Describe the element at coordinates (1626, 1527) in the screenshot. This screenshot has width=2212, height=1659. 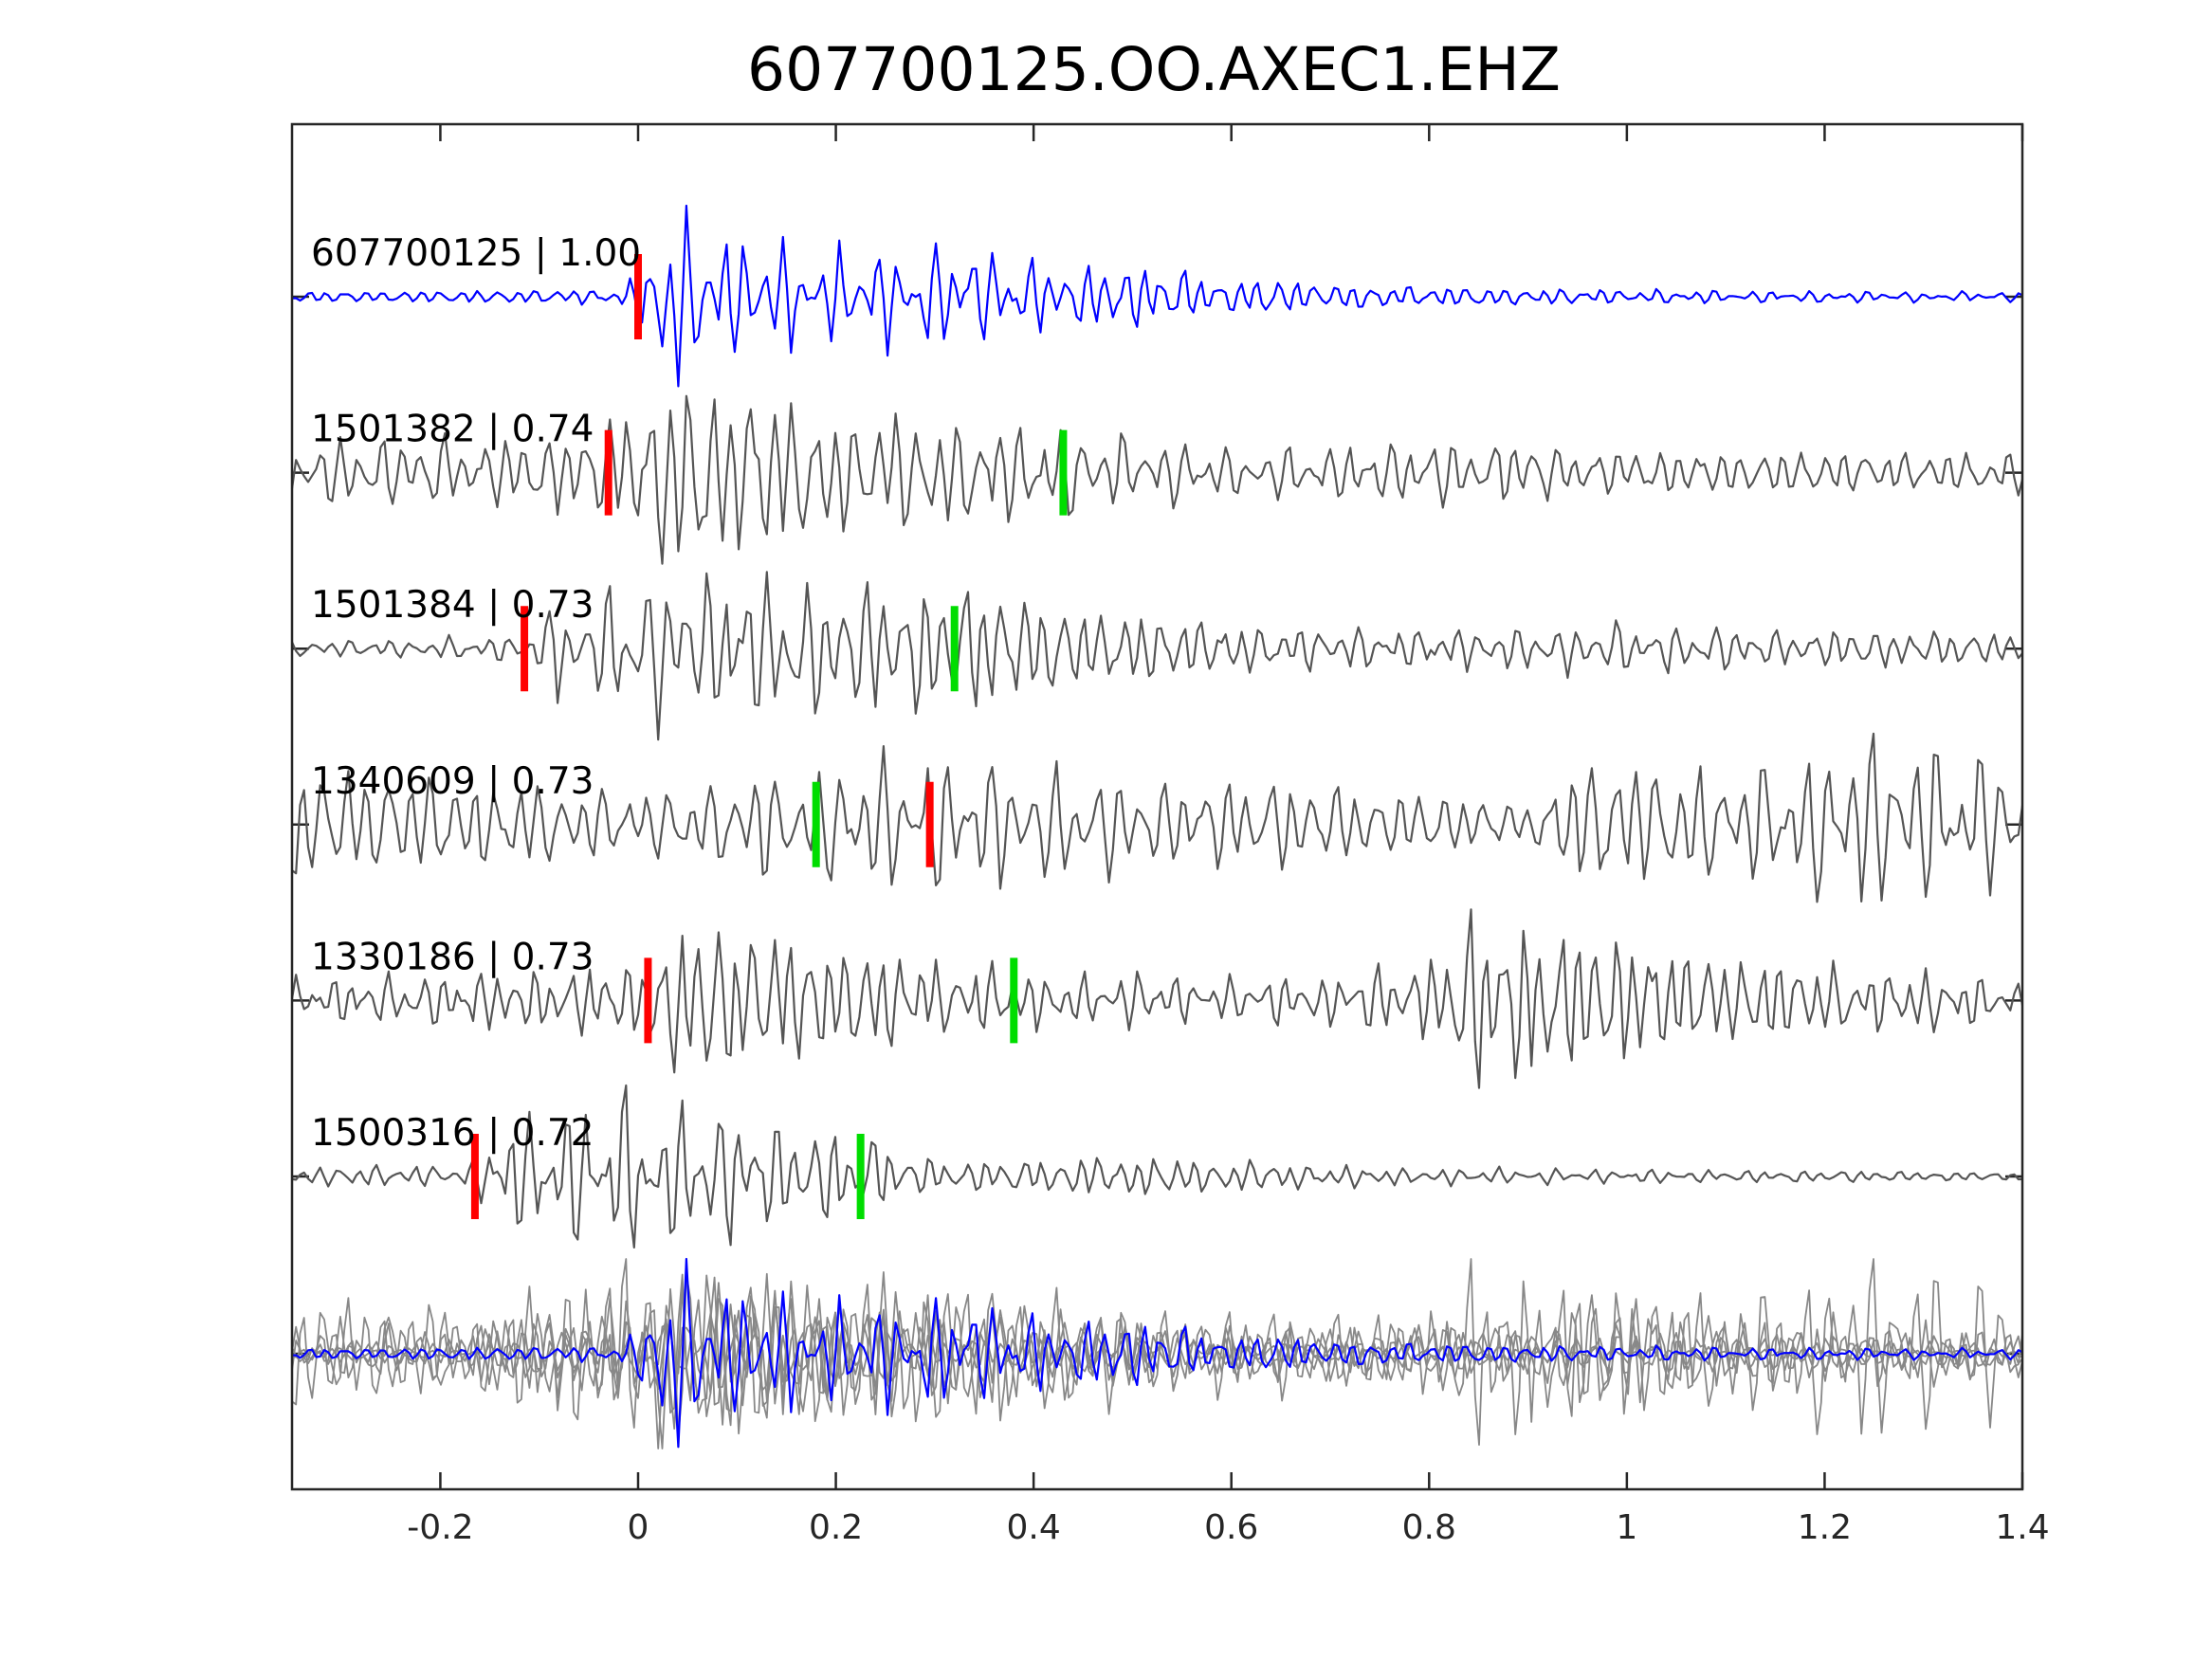
I see `x-tick-label: 1` at that location.